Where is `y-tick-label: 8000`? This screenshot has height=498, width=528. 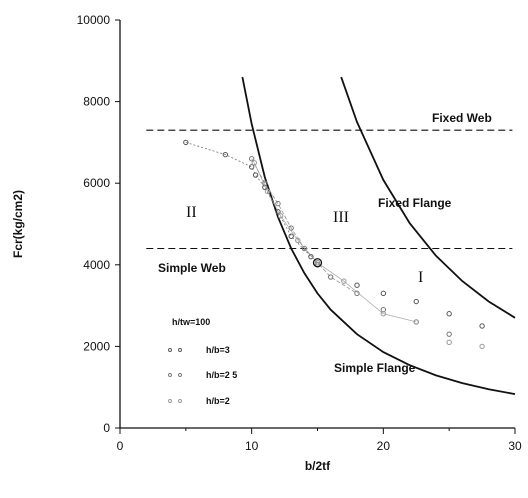 y-tick-label: 8000 is located at coordinates (96, 102).